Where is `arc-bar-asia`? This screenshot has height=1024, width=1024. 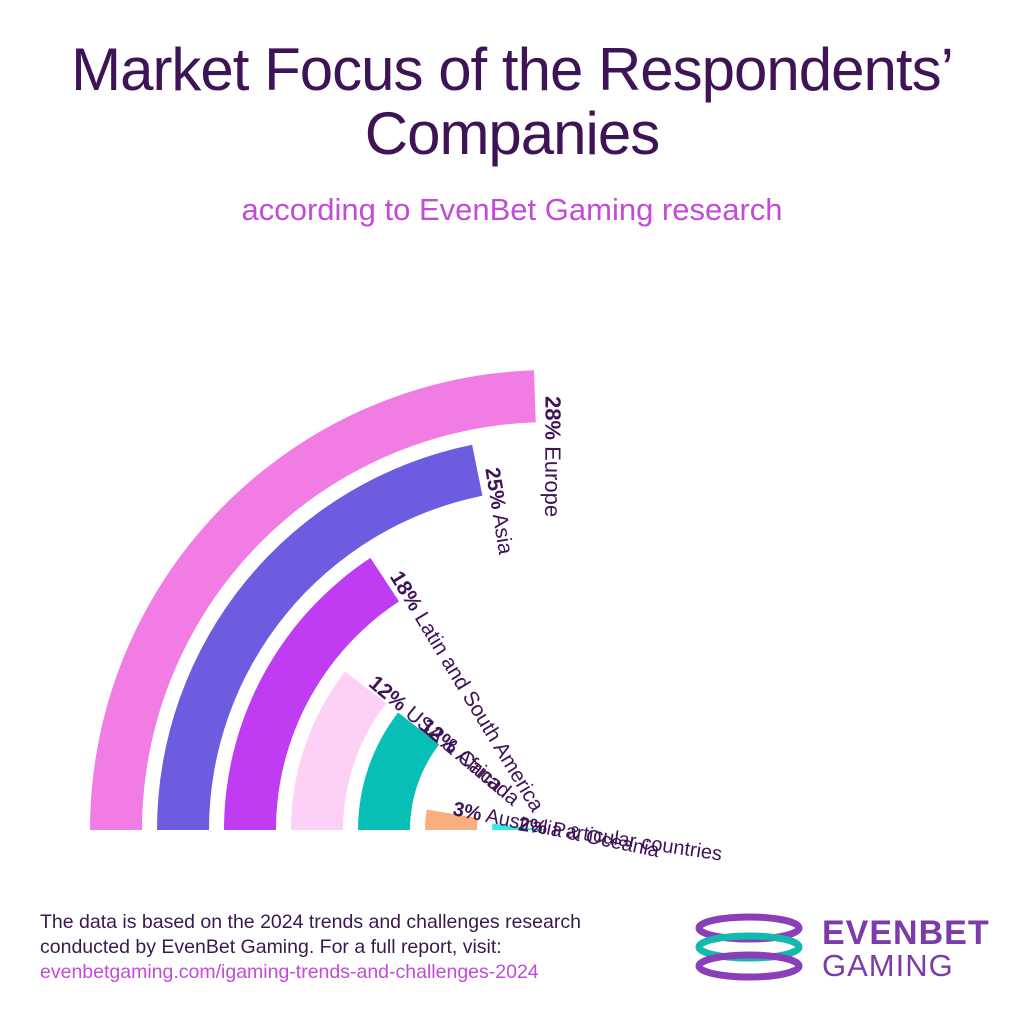
arc-bar-asia is located at coordinates (320, 637).